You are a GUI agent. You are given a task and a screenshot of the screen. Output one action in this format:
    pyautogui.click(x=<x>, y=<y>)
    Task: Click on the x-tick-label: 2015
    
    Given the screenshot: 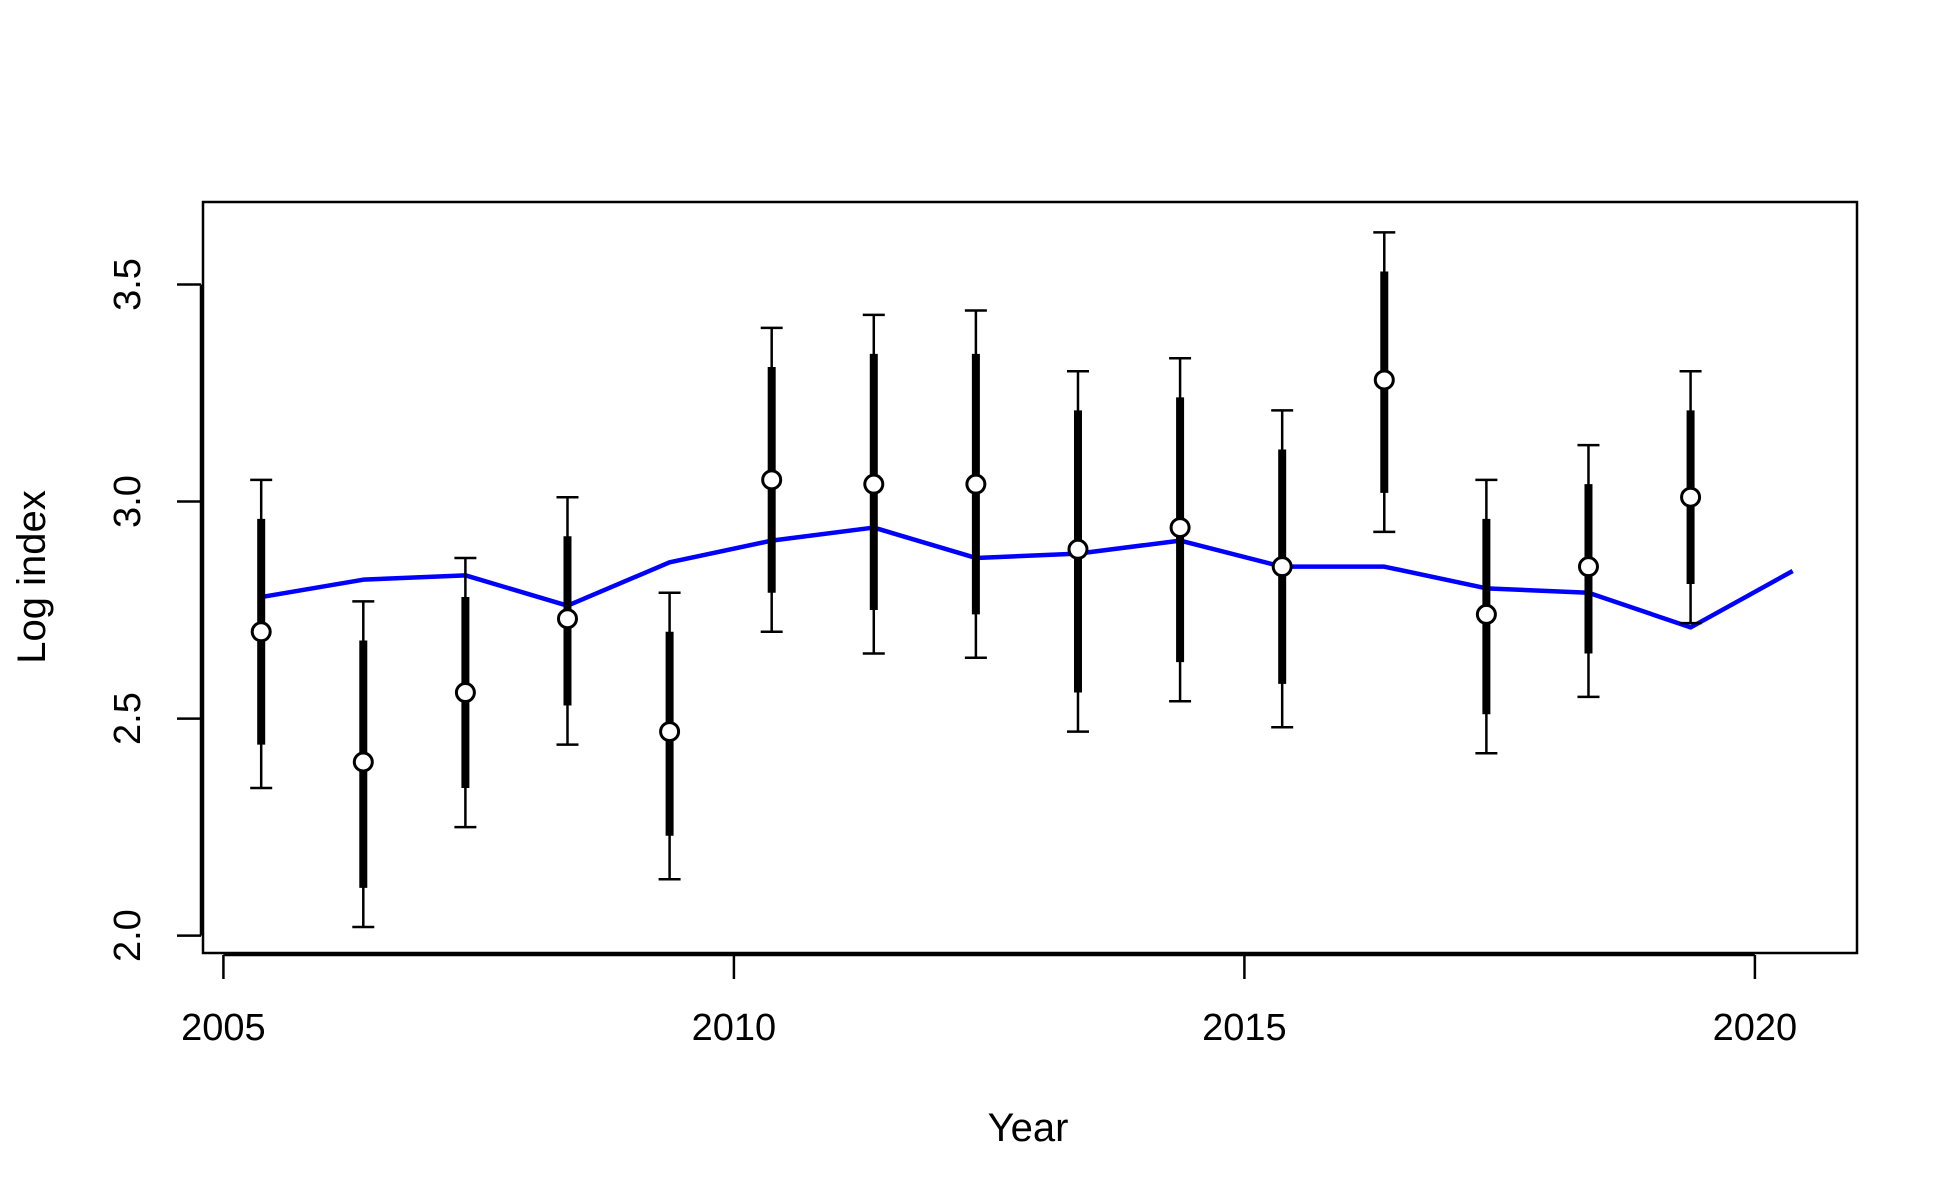 What is the action you would take?
    pyautogui.click(x=1244, y=1028)
    